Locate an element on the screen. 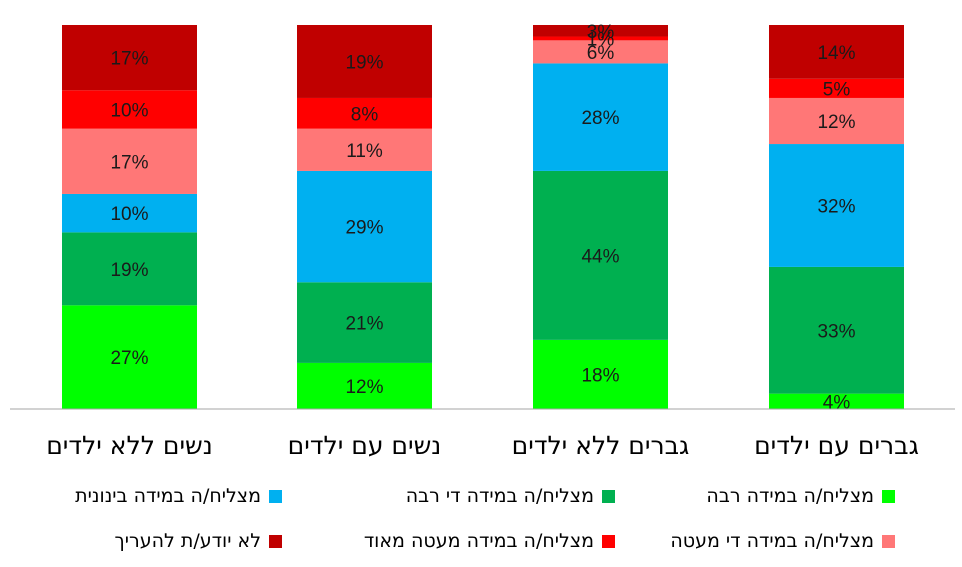 This screenshot has height=567, width=962. legend-label: לא יודע/ת להעריך is located at coordinates (187, 541).